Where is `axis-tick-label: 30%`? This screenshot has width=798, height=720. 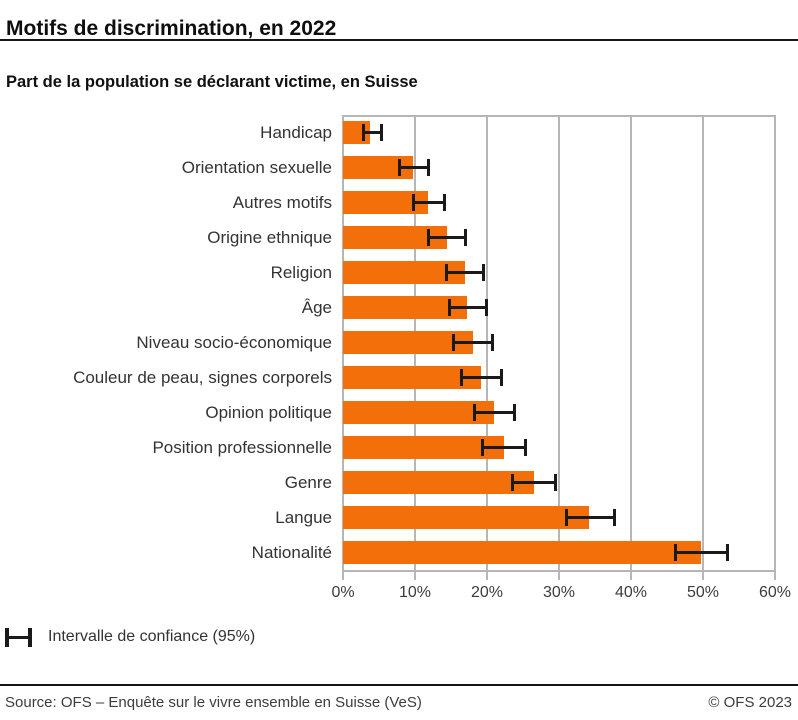
axis-tick-label: 30% is located at coordinates (559, 592).